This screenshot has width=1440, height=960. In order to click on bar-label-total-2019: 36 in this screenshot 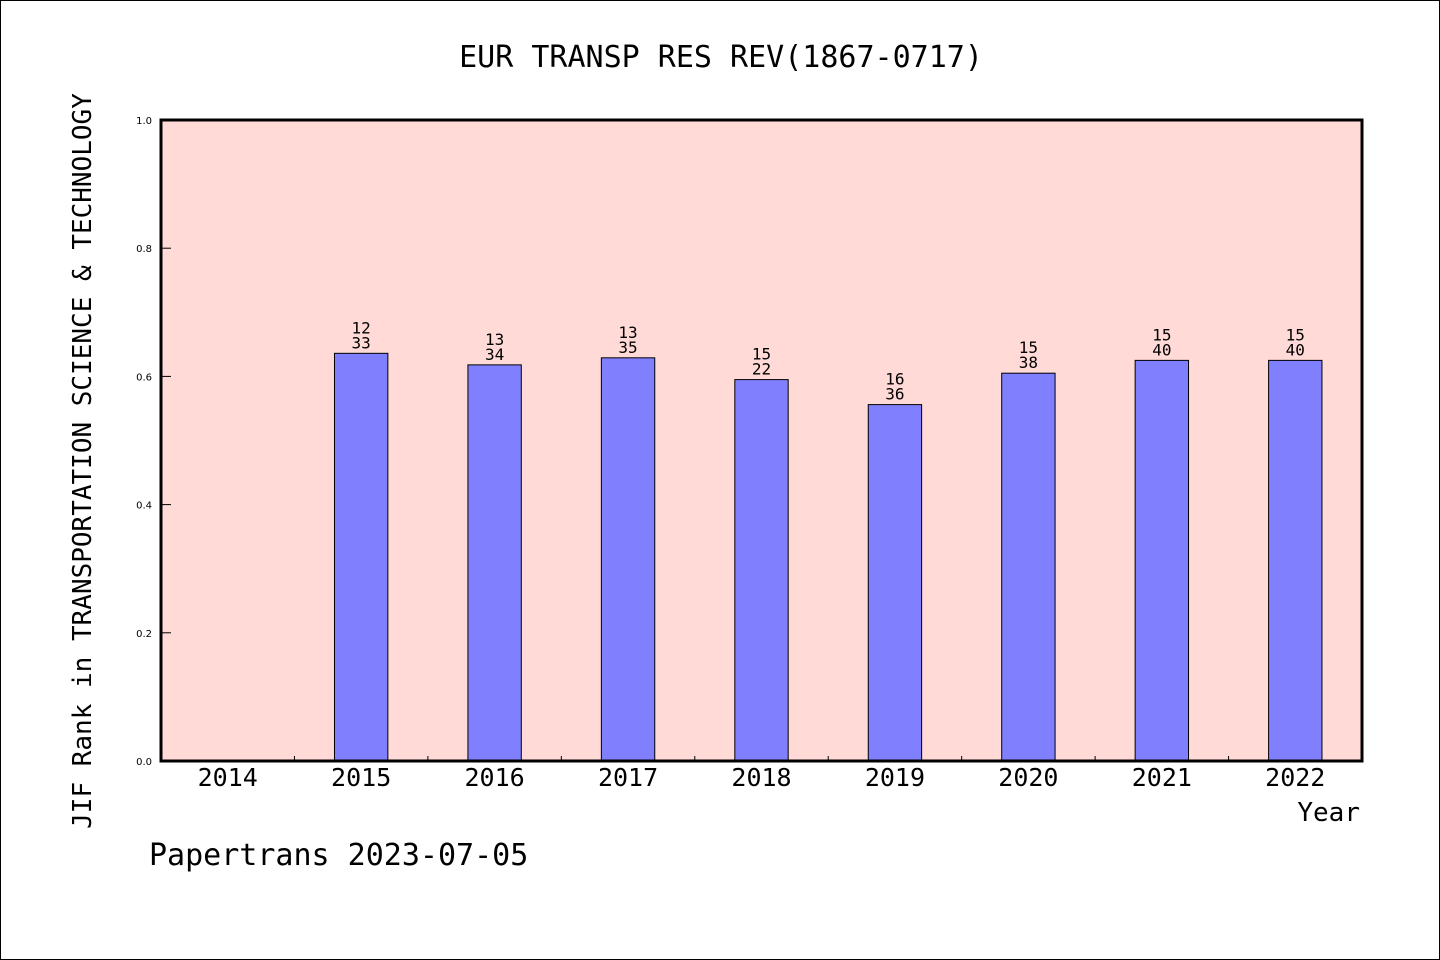, I will do `click(894, 394)`.